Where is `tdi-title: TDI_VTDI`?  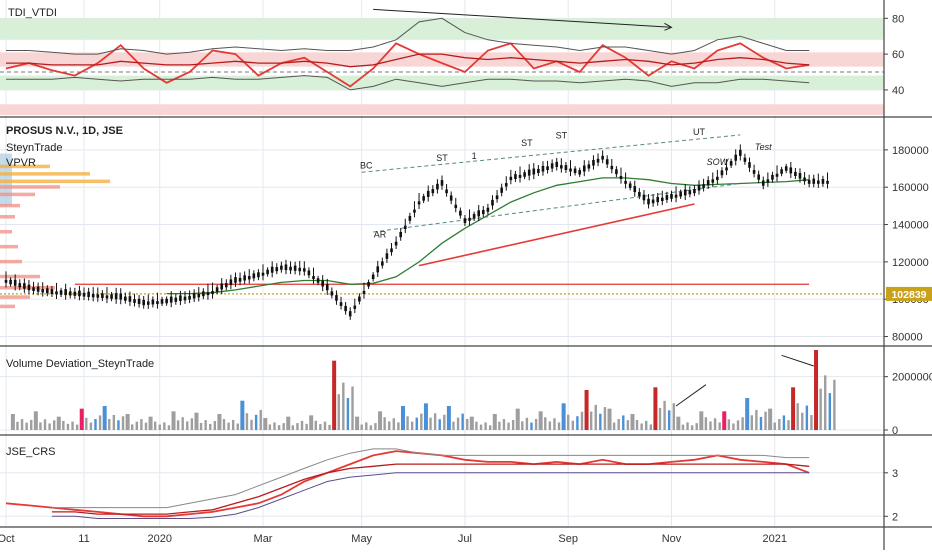
tdi-title: TDI_VTDI is located at coordinates (32, 13).